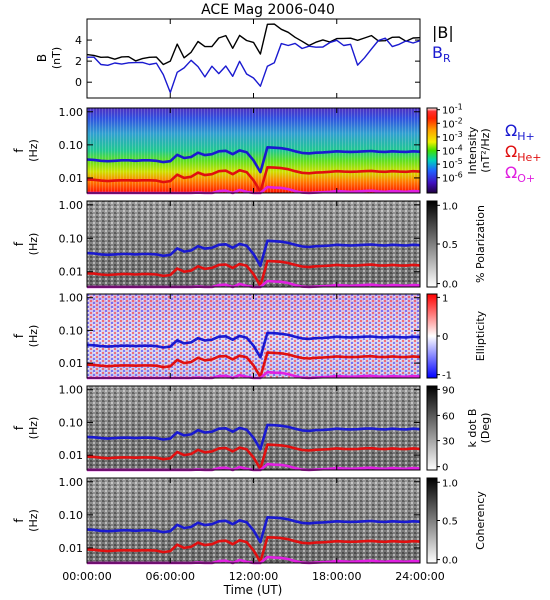 Image resolution: width=550 pixels, height=600 pixels. What do you see at coordinates (33, 244) in the screenshot?
I see `polarization-yunit: (Hz)` at bounding box center [33, 244].